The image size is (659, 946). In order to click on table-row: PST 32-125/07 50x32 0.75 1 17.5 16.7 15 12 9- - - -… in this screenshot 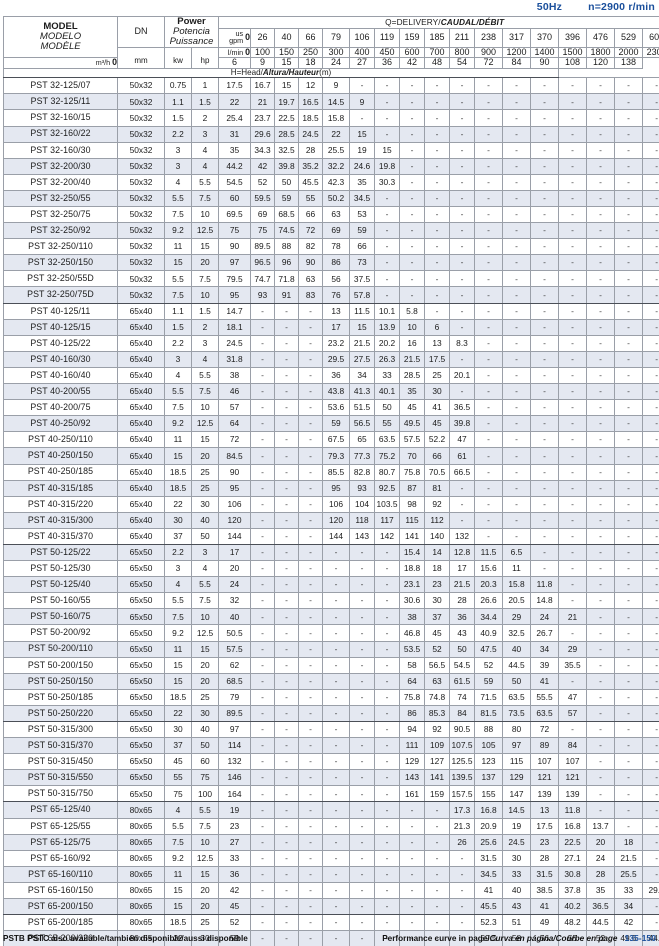, I will do `click(331, 86)`.